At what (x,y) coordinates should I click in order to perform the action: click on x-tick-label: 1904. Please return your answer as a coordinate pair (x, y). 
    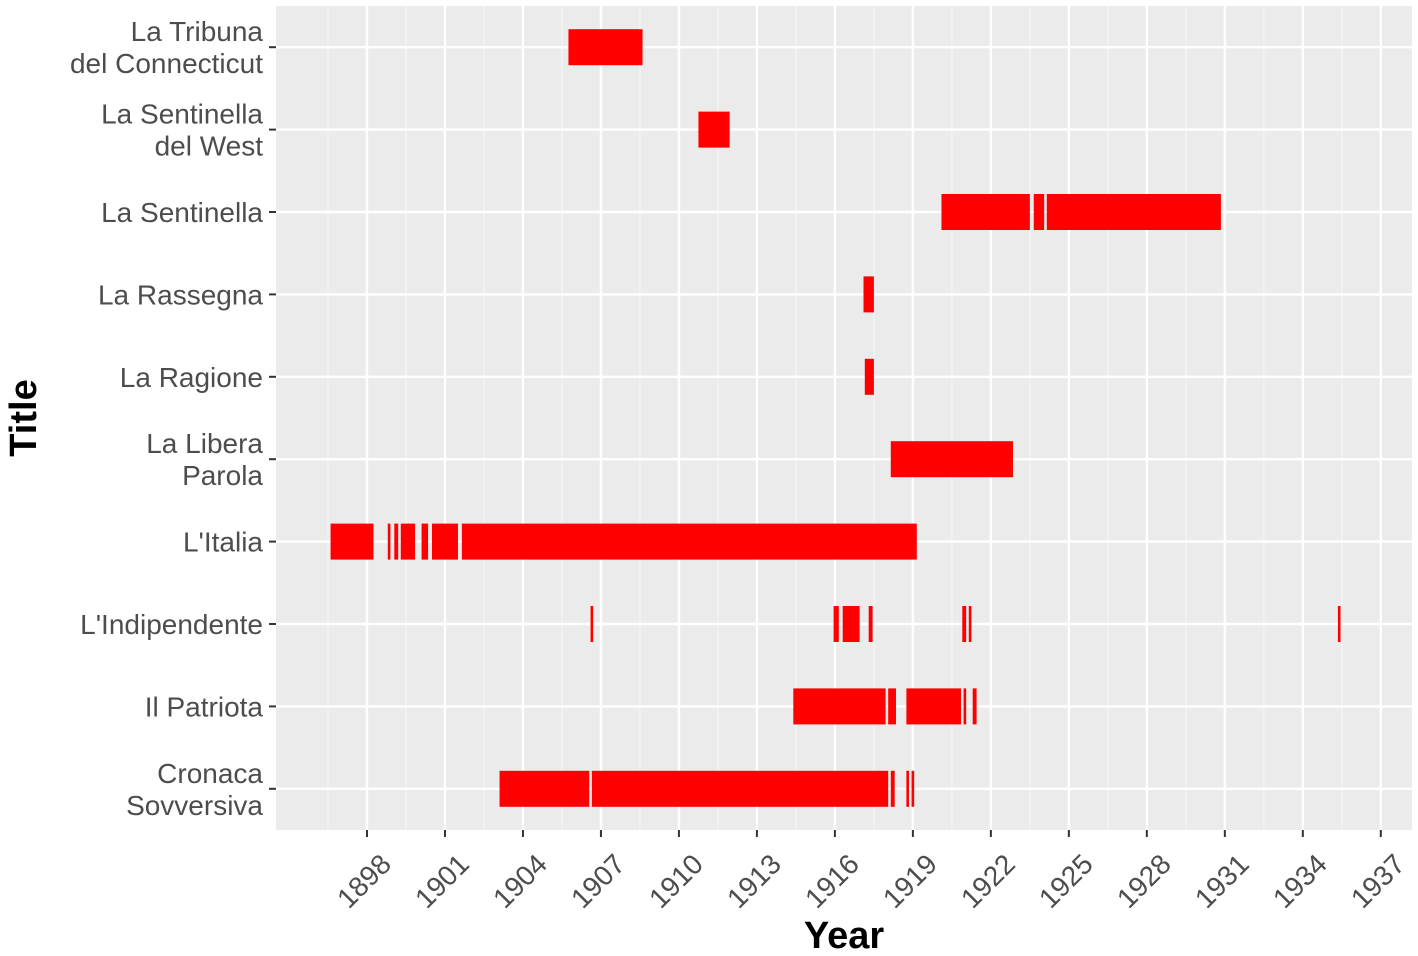
    Looking at the image, I should click on (520, 881).